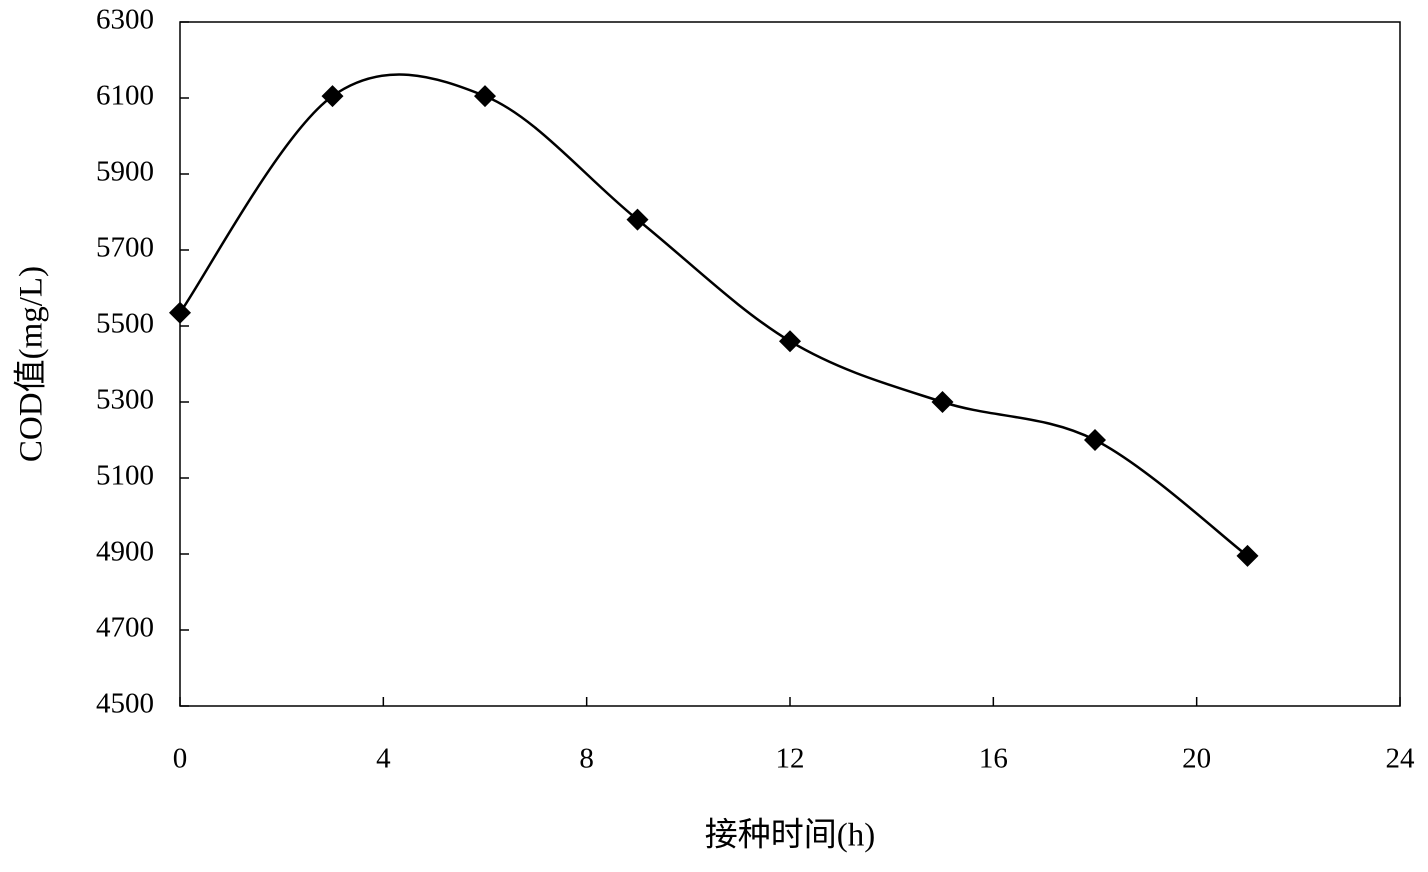 Image resolution: width=1428 pixels, height=872 pixels. I want to click on y-tick-label: 4500, so click(125, 704).